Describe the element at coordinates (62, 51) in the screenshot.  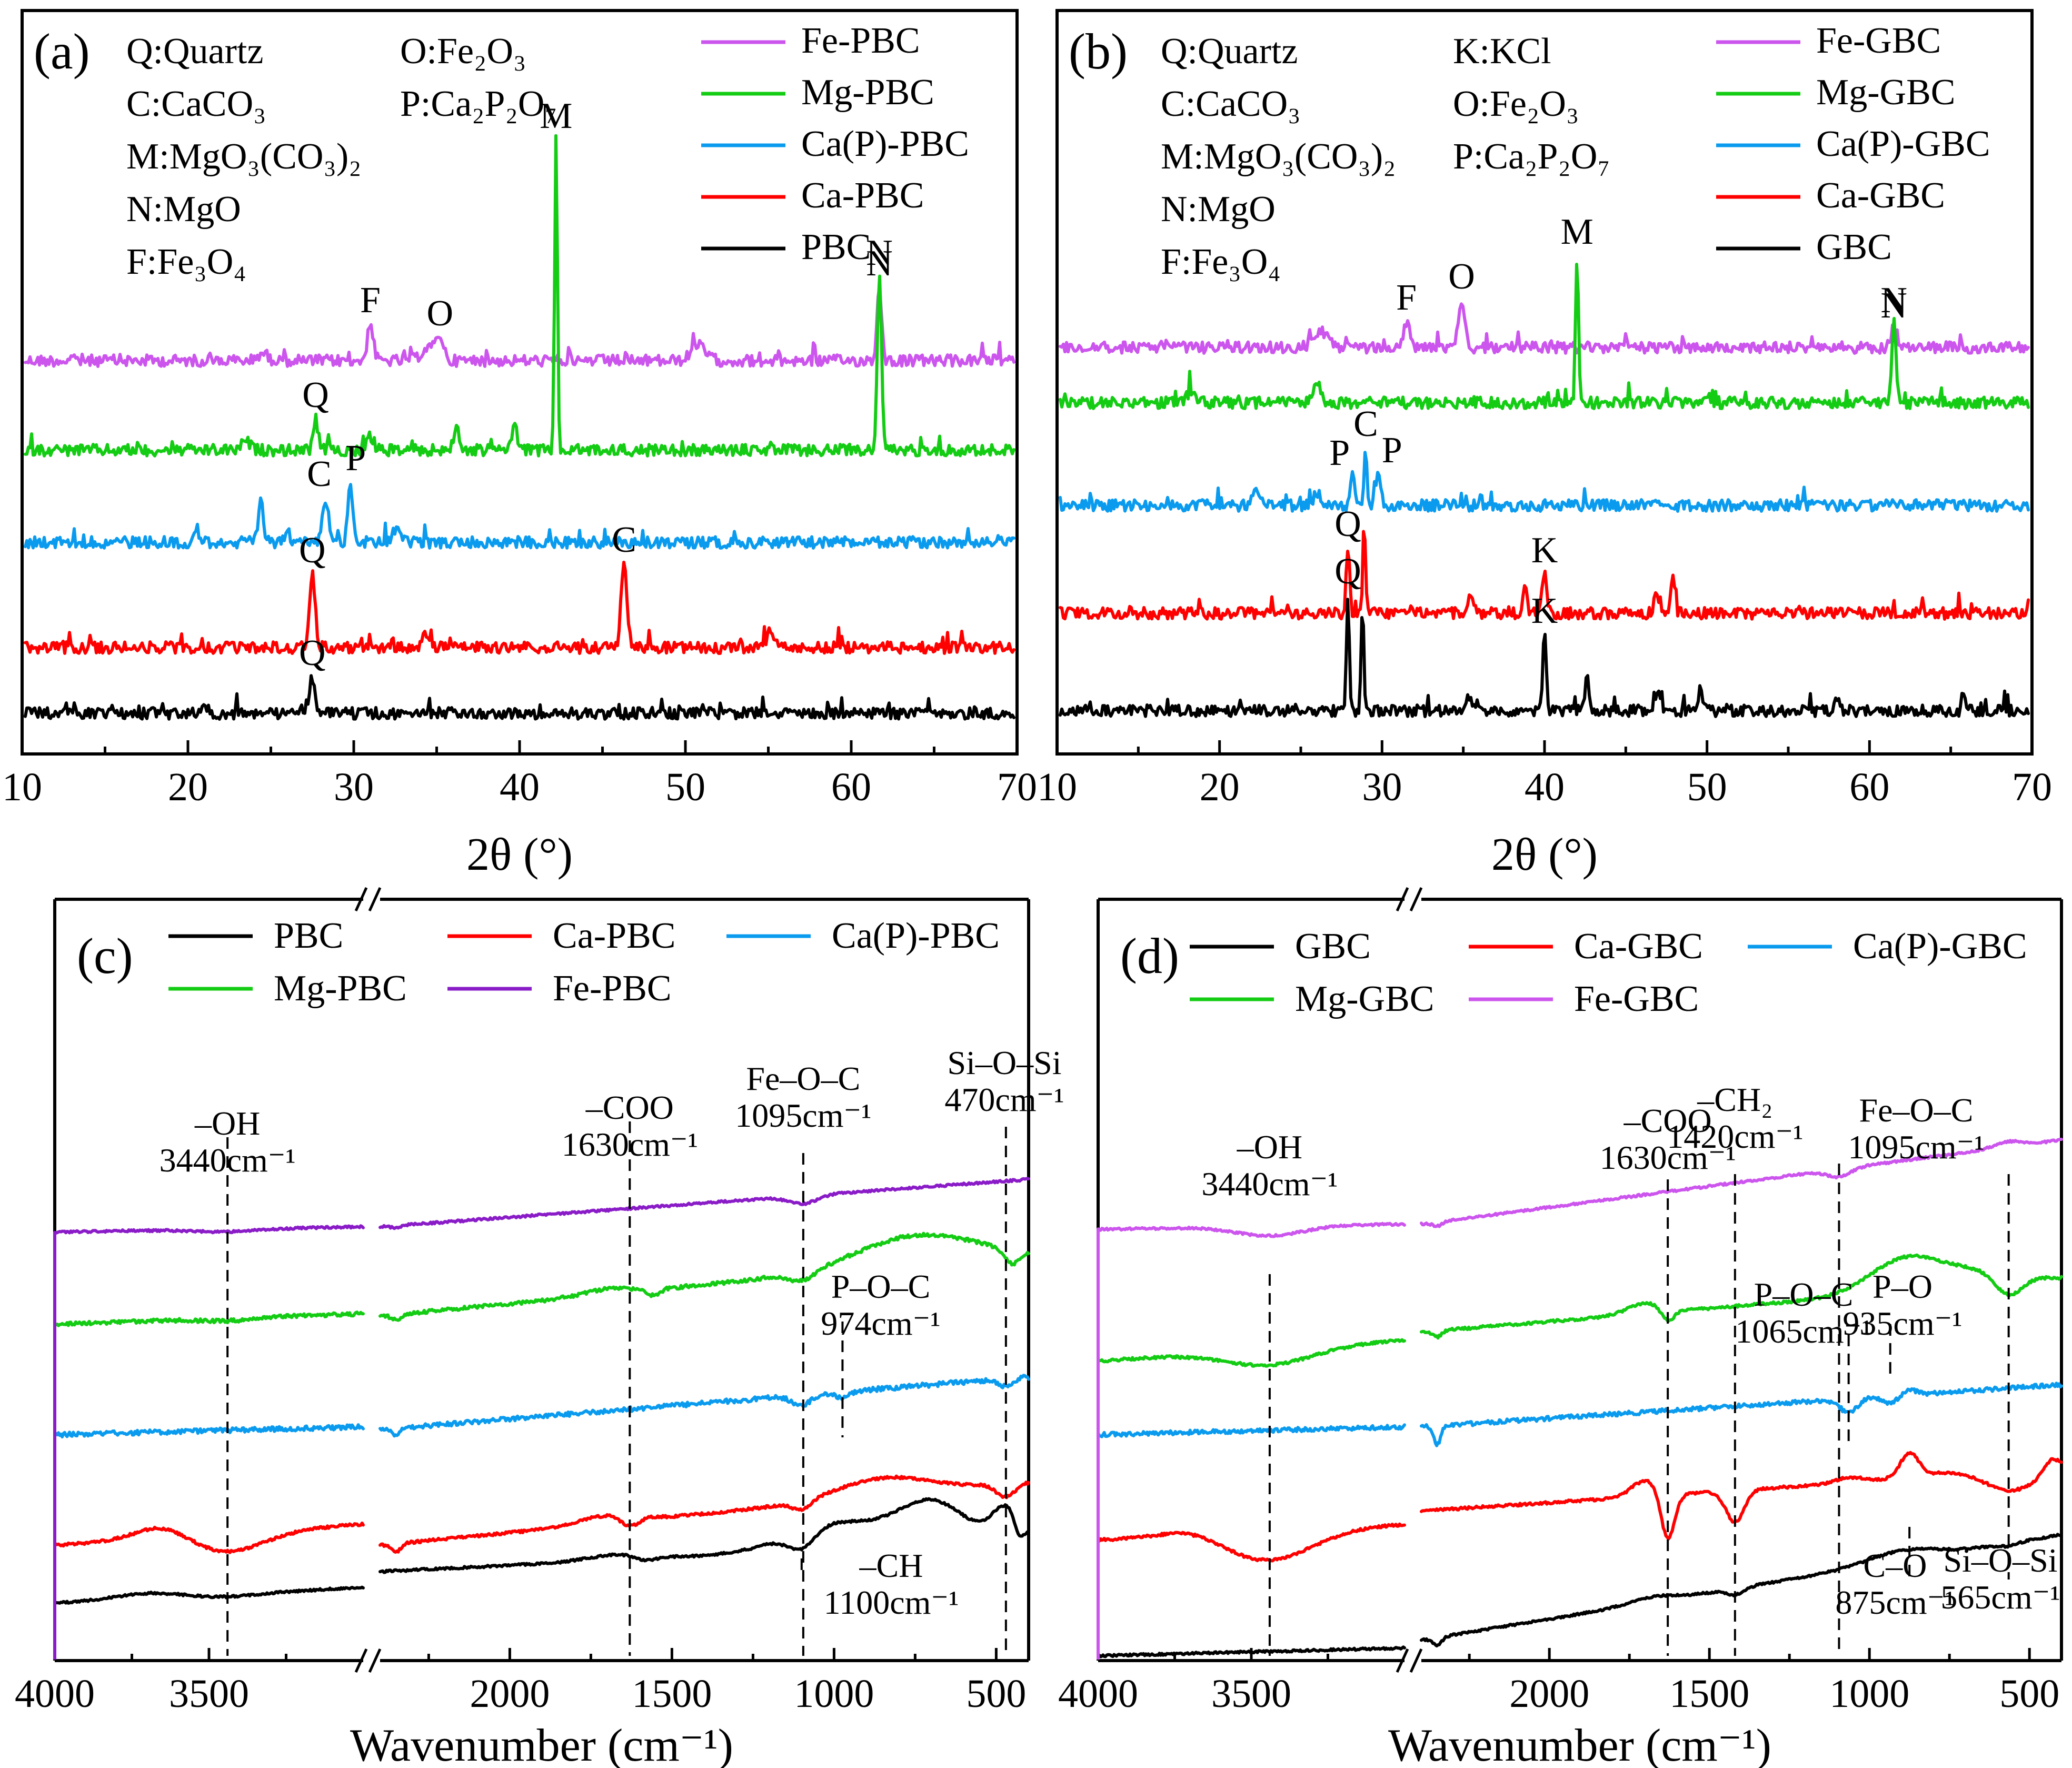
I see `panel-label: (a)` at that location.